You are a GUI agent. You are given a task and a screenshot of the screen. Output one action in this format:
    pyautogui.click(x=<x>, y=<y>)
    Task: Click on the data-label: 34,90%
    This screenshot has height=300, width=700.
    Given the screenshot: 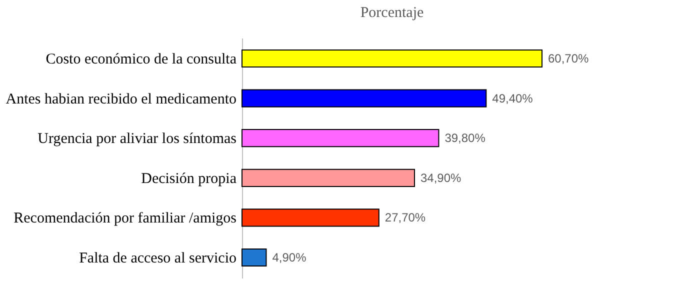 What is the action you would take?
    pyautogui.click(x=441, y=177)
    